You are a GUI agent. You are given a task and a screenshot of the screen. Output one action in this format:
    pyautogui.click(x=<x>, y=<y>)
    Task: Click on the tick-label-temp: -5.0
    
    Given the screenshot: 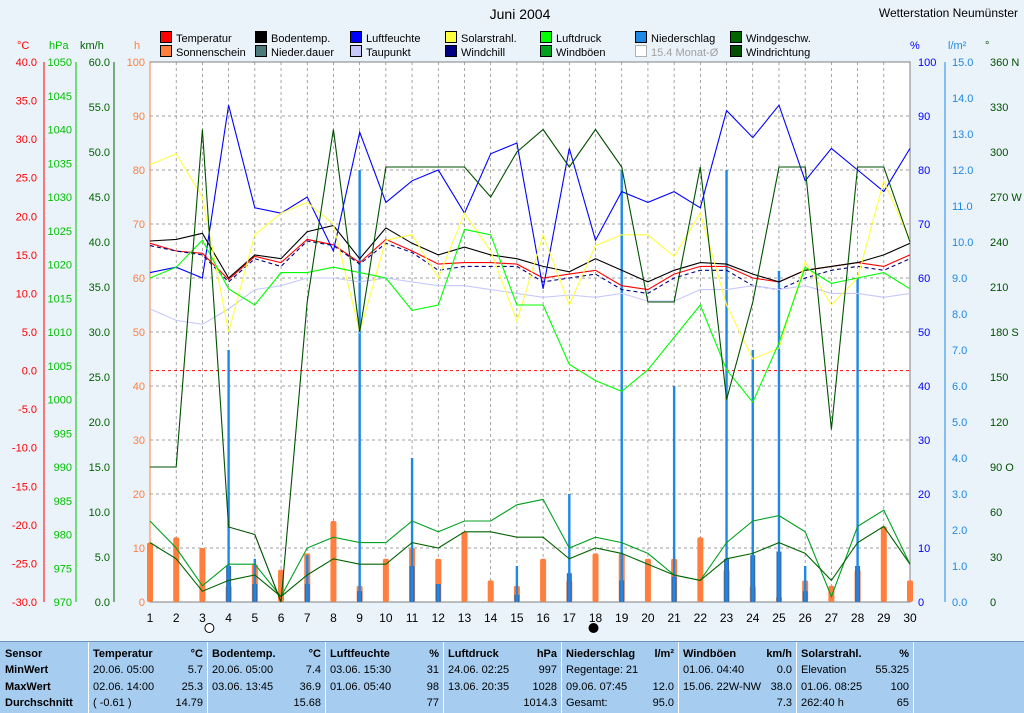 What is the action you would take?
    pyautogui.click(x=27, y=410)
    